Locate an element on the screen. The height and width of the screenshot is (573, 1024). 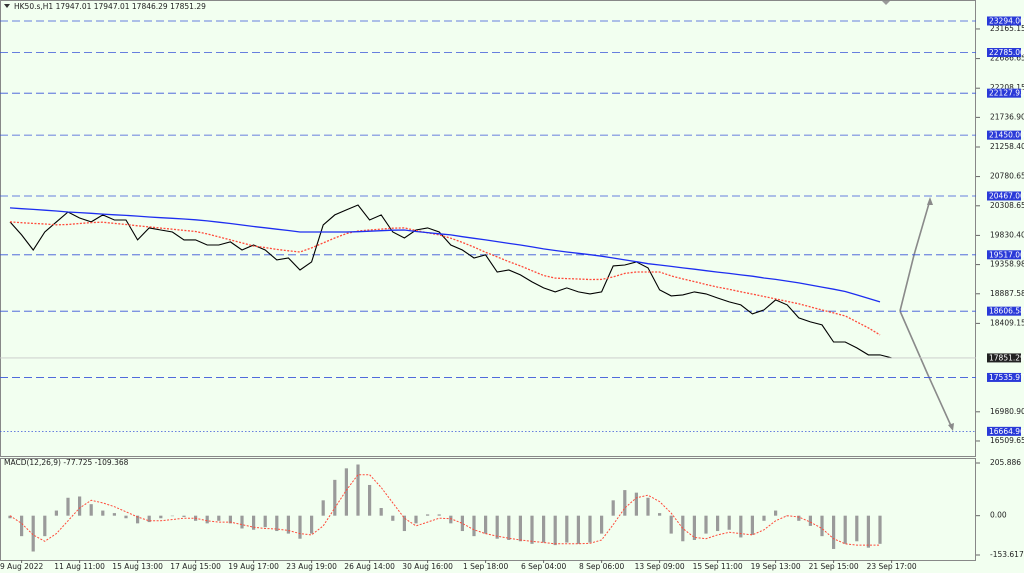
y-tick-label: -153.617 is located at coordinates (1007, 554).